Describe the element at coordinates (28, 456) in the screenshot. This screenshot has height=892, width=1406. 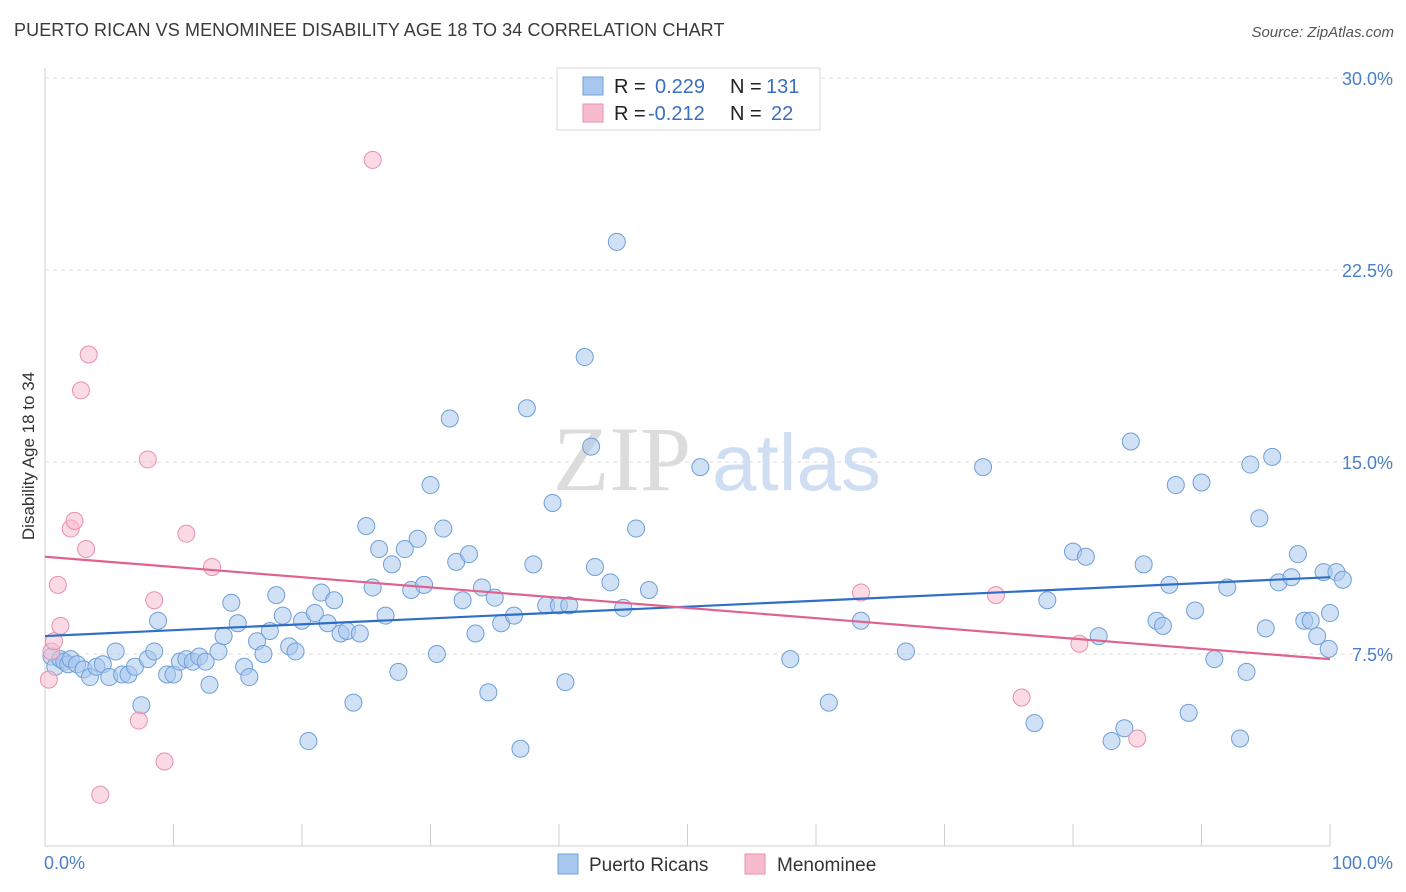
I see `y-axis-label: Disability Age 18 to 34` at that location.